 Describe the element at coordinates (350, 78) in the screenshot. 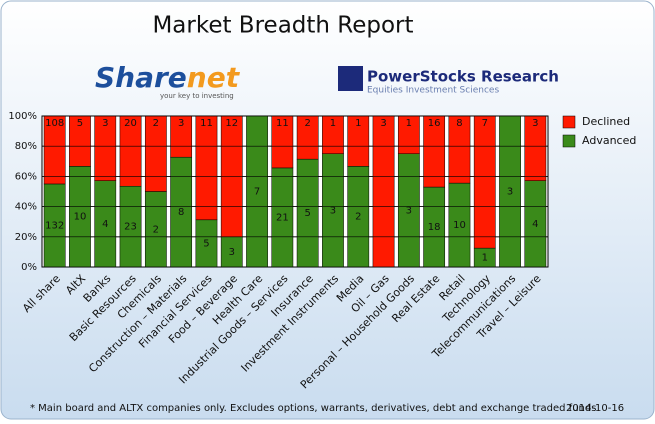

I see `logo-icon` at that location.